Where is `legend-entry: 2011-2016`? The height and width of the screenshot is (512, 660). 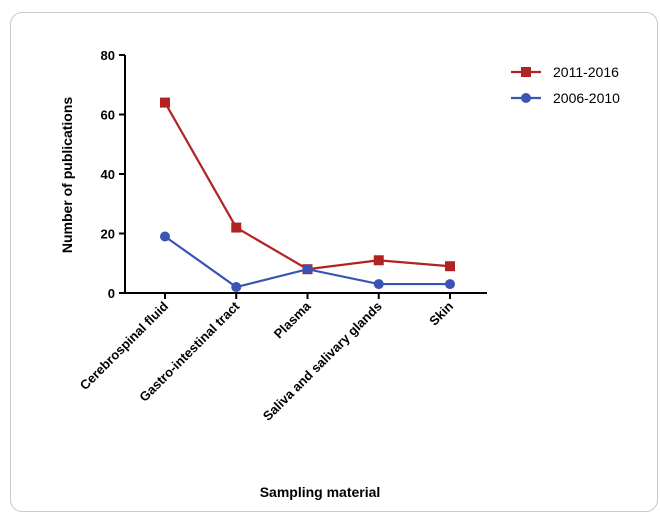 legend-entry: 2011-2016 is located at coordinates (565, 72).